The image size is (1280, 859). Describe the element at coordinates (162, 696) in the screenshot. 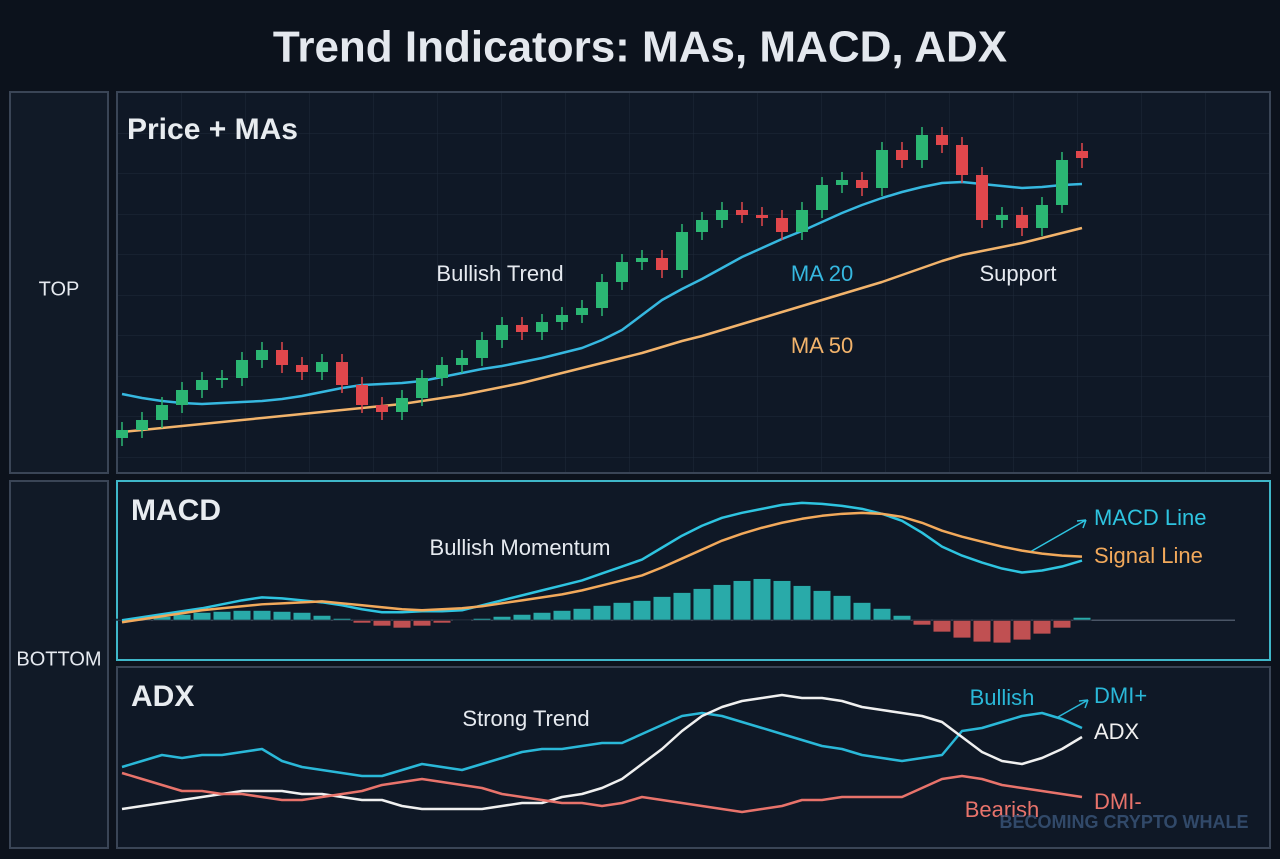

I see `panel-title: ADX` at that location.